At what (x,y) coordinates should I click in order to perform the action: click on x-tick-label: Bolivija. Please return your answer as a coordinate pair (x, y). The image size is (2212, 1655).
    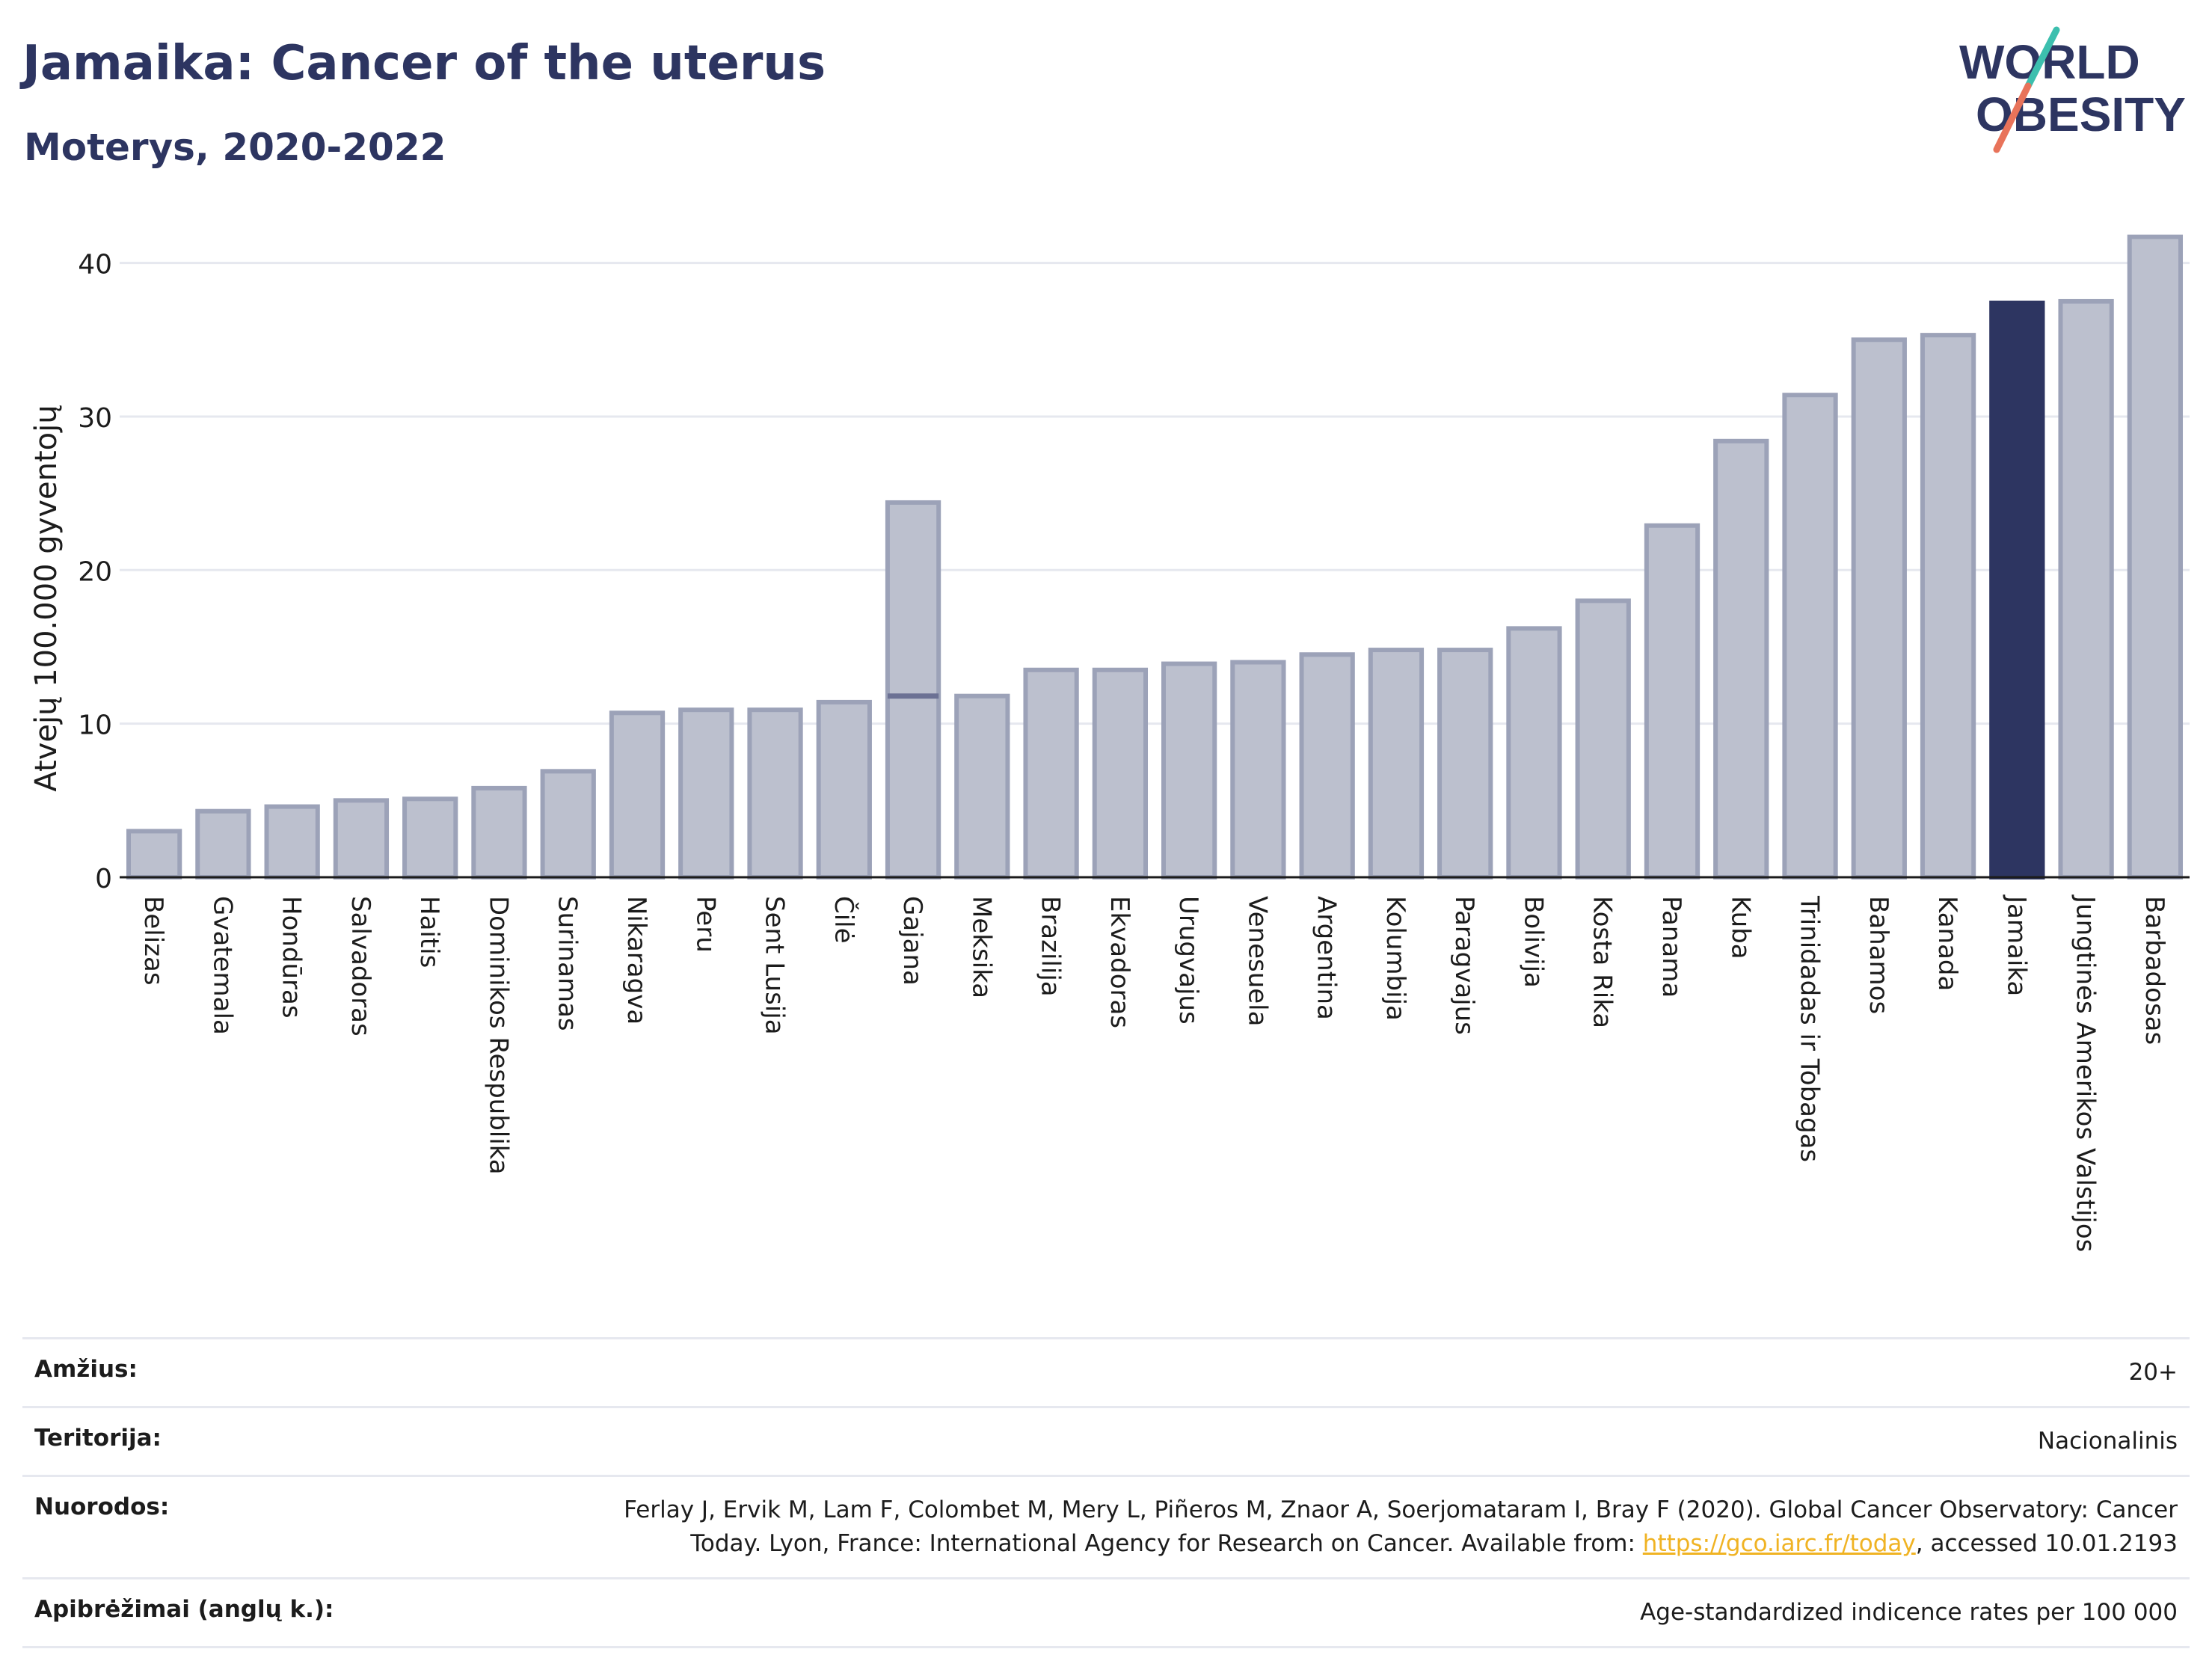
    Looking at the image, I should click on (1533, 942).